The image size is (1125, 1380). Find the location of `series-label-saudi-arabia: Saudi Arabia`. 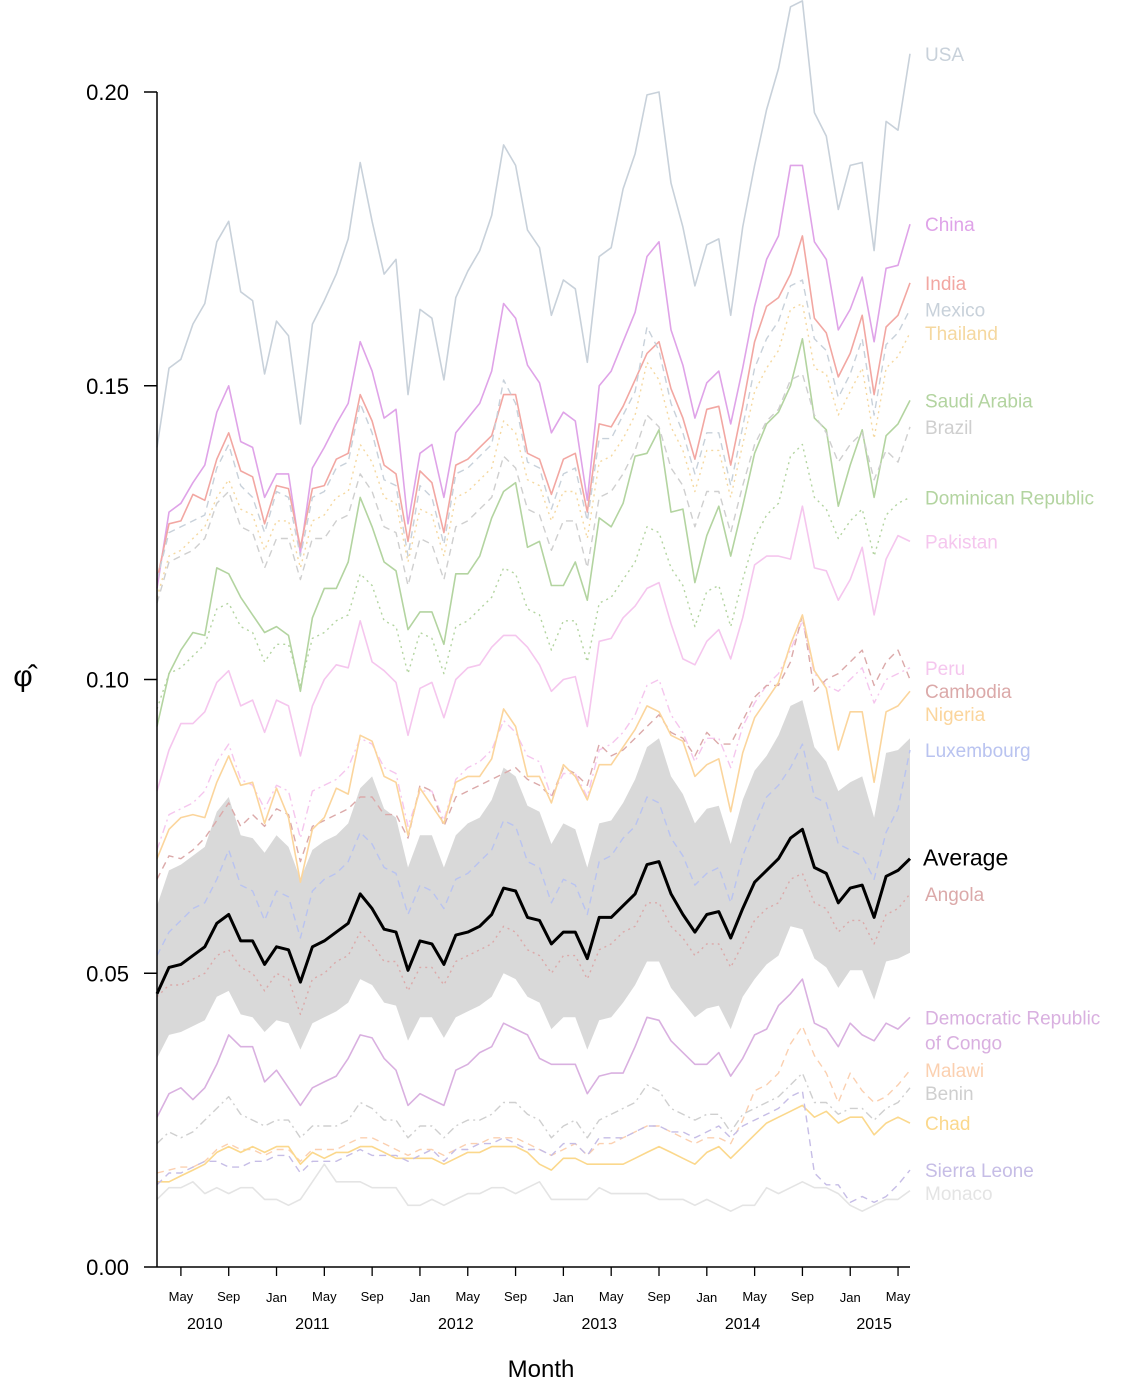

series-label-saudi-arabia: Saudi Arabia is located at coordinates (979, 401).